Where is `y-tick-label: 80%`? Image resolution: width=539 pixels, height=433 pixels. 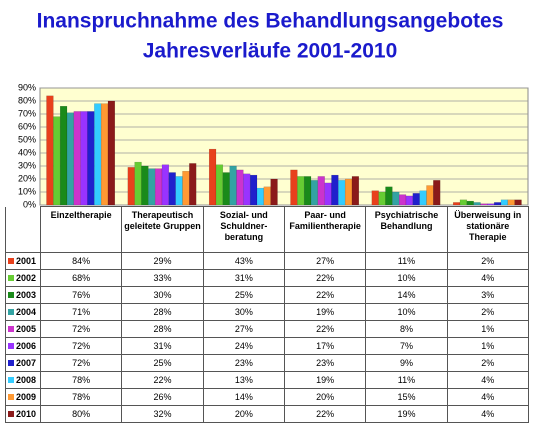 y-tick-label: 80% is located at coordinates (27, 100).